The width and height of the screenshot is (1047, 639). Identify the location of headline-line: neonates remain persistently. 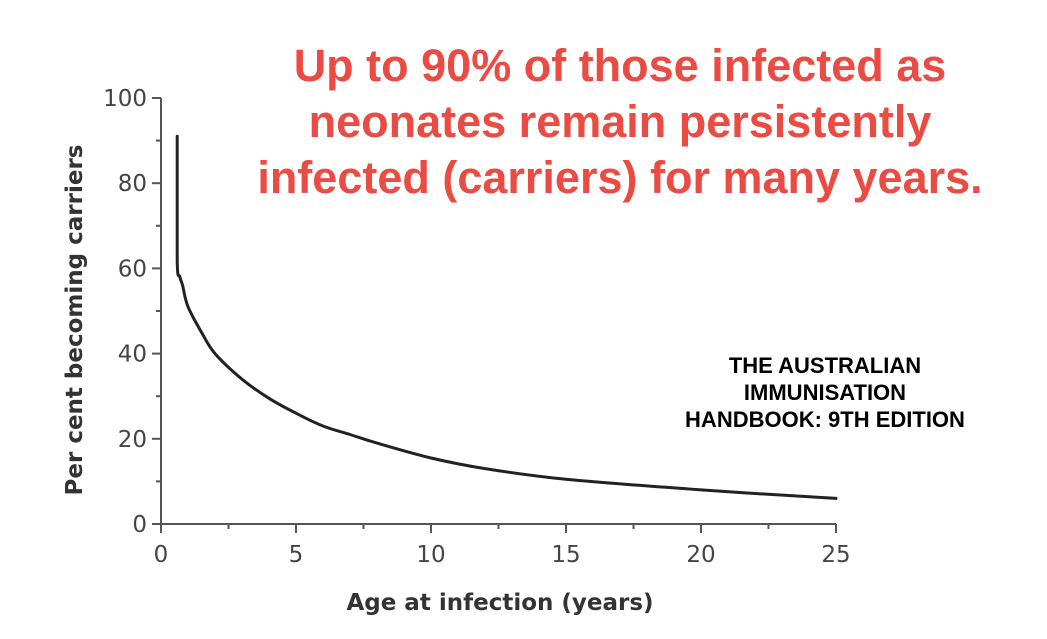
(620, 121).